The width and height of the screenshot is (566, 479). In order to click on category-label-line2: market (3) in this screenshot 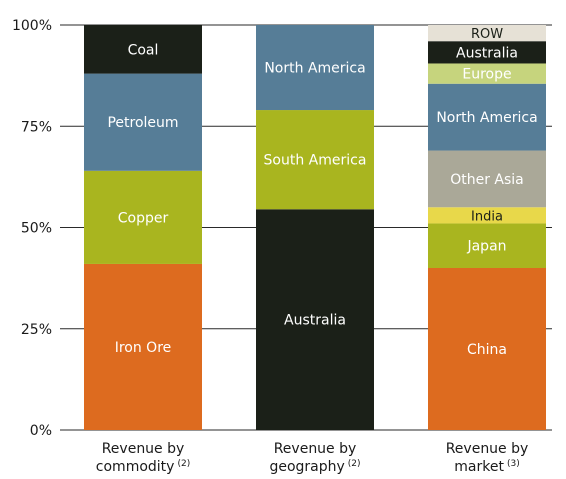, I will do `click(486, 467)`.